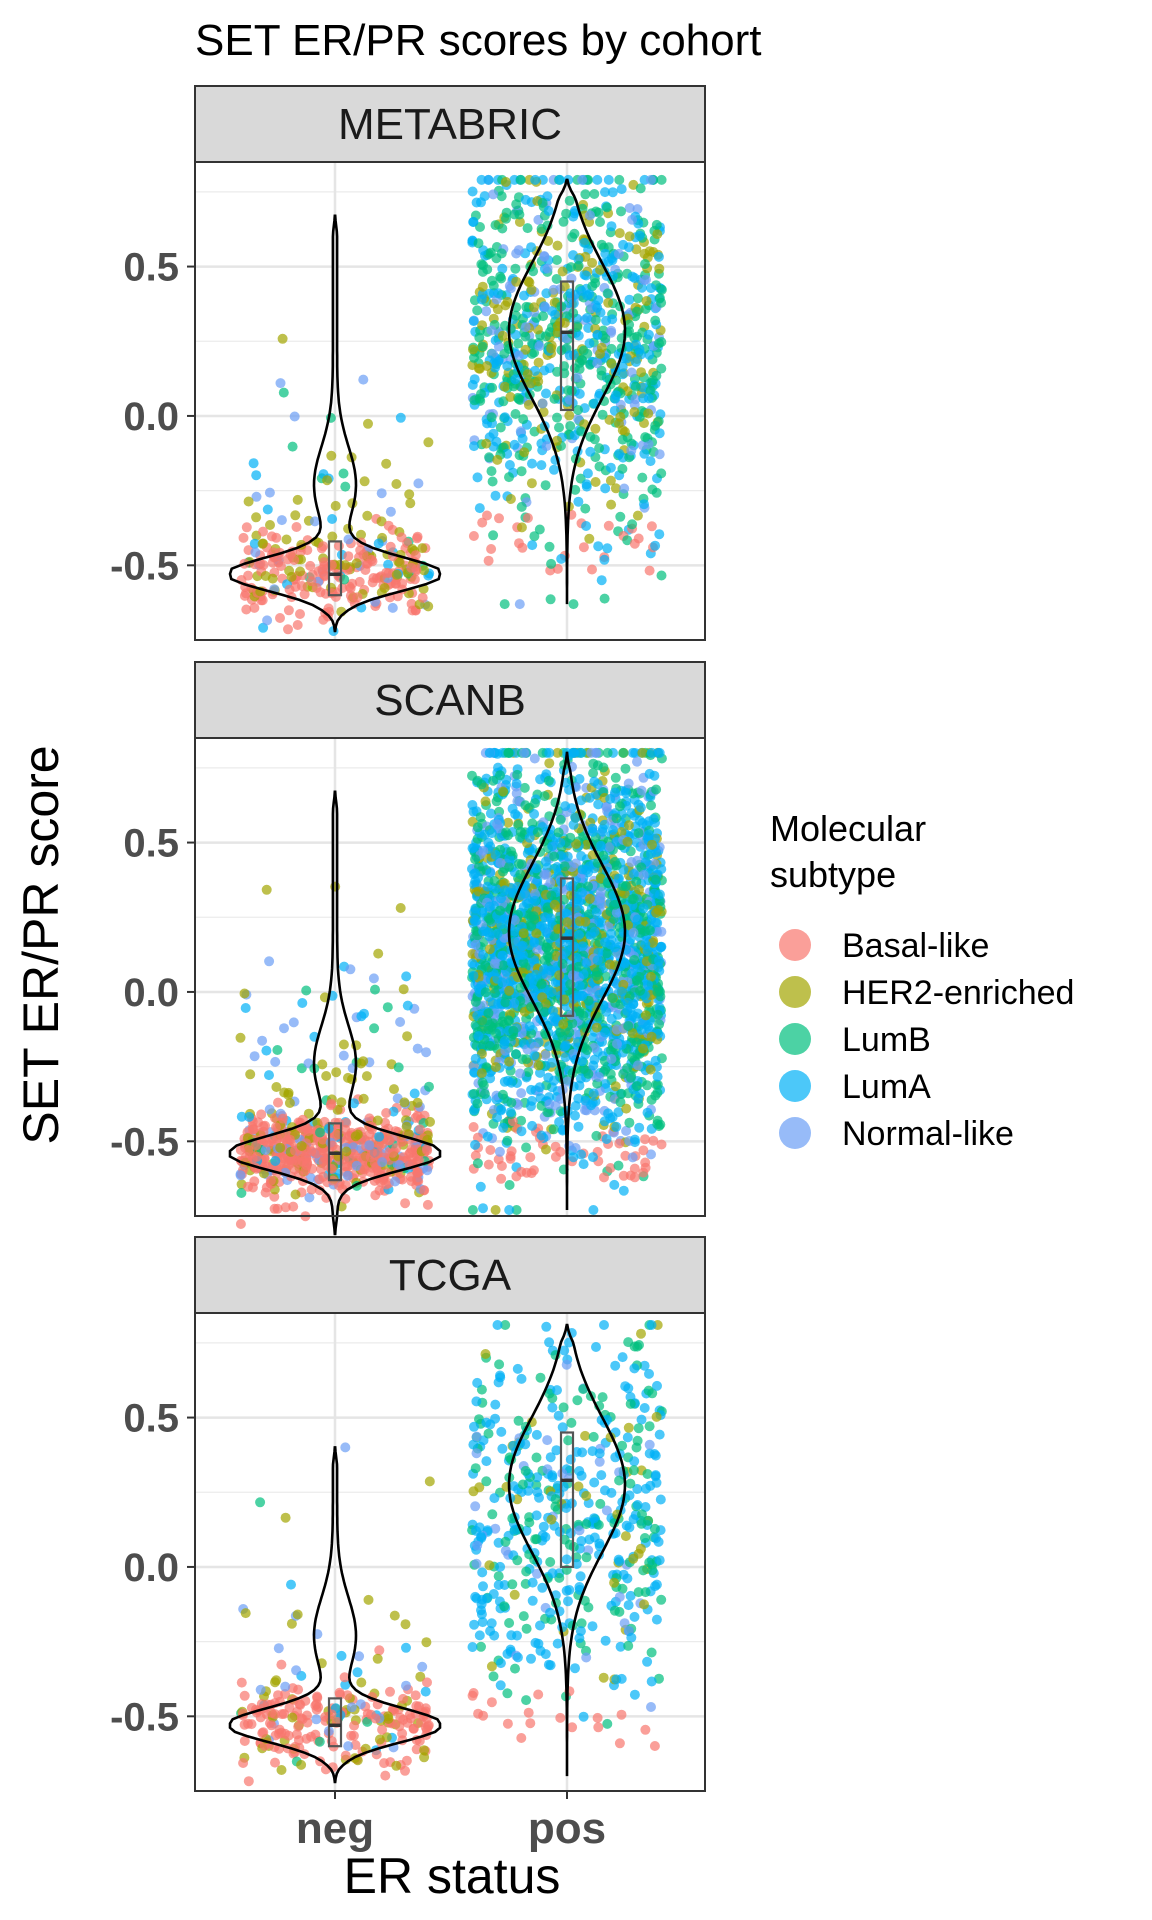 This screenshot has height=1920, width=1152. Describe the element at coordinates (450, 401) in the screenshot. I see `panel-border` at that location.